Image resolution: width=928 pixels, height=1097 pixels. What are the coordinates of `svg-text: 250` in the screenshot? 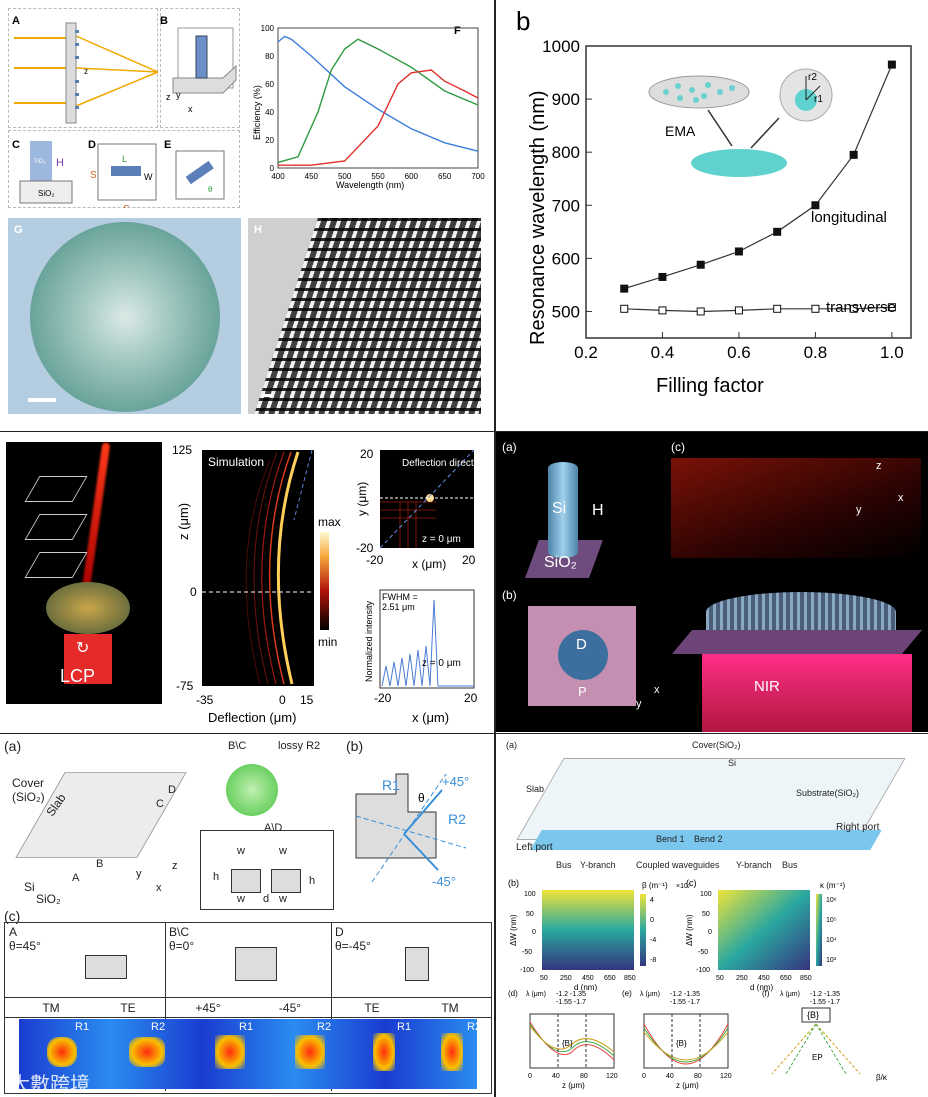 It's located at (742, 978).